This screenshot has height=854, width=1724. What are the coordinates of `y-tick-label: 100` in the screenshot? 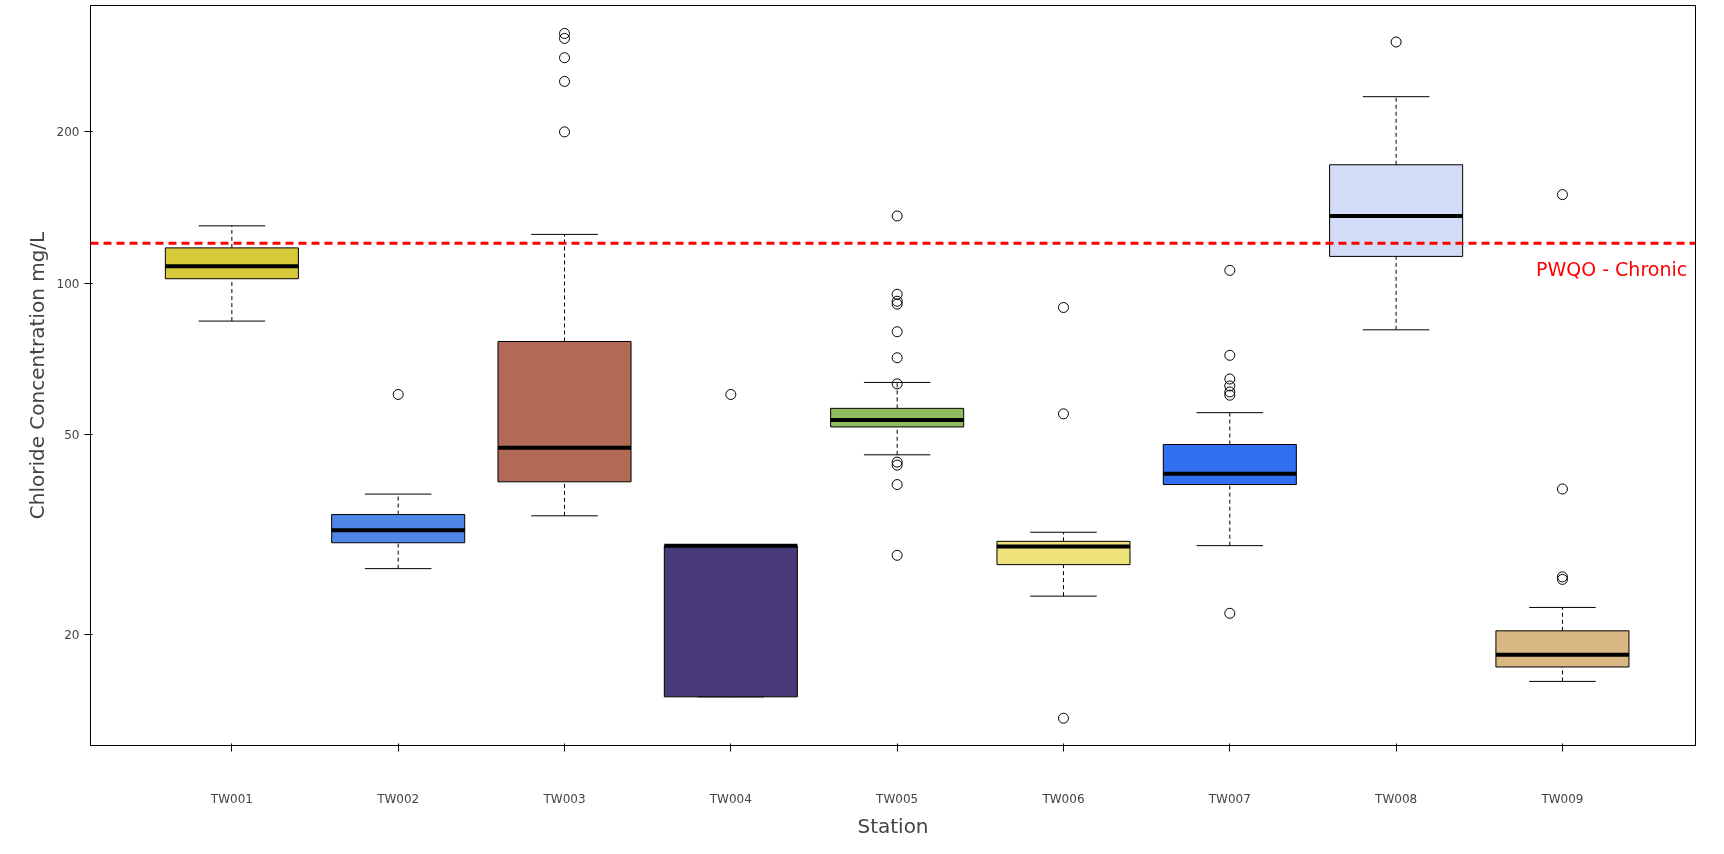 It's located at (68, 283).